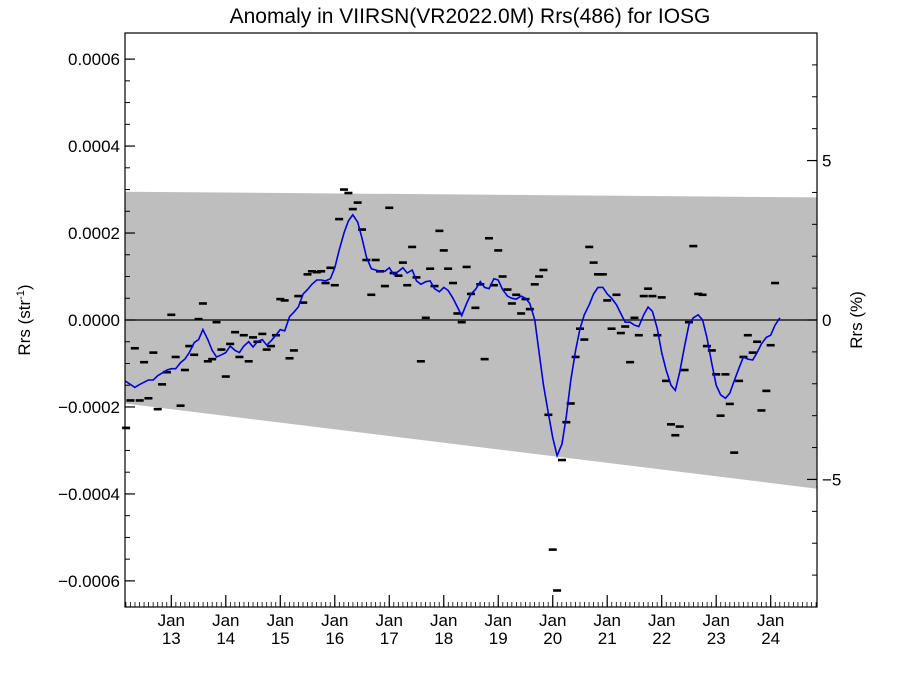 The width and height of the screenshot is (900, 675). I want to click on x-tick-year: 18, so click(443, 638).